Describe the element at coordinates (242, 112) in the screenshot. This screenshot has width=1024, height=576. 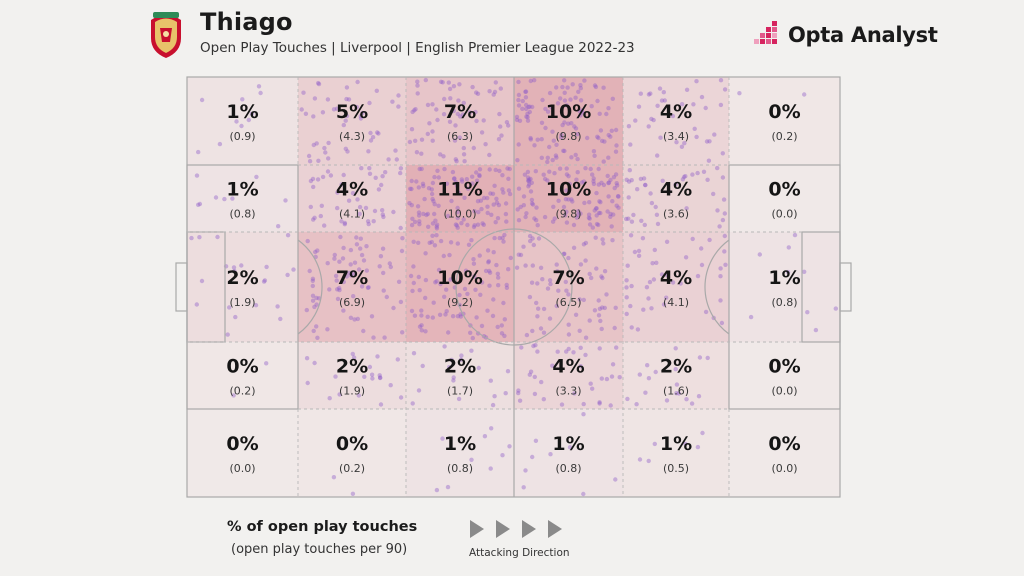
I see `zone-percentage-label: 1%` at that location.